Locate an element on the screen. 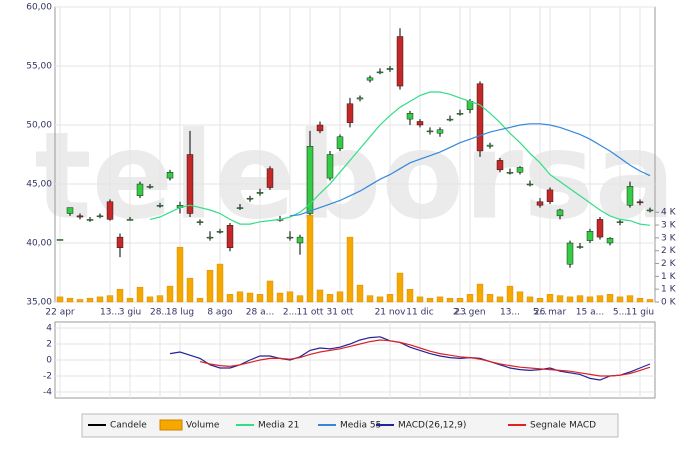 The image size is (700, 451). y-tick-label: 55,00 is located at coordinates (39, 67).